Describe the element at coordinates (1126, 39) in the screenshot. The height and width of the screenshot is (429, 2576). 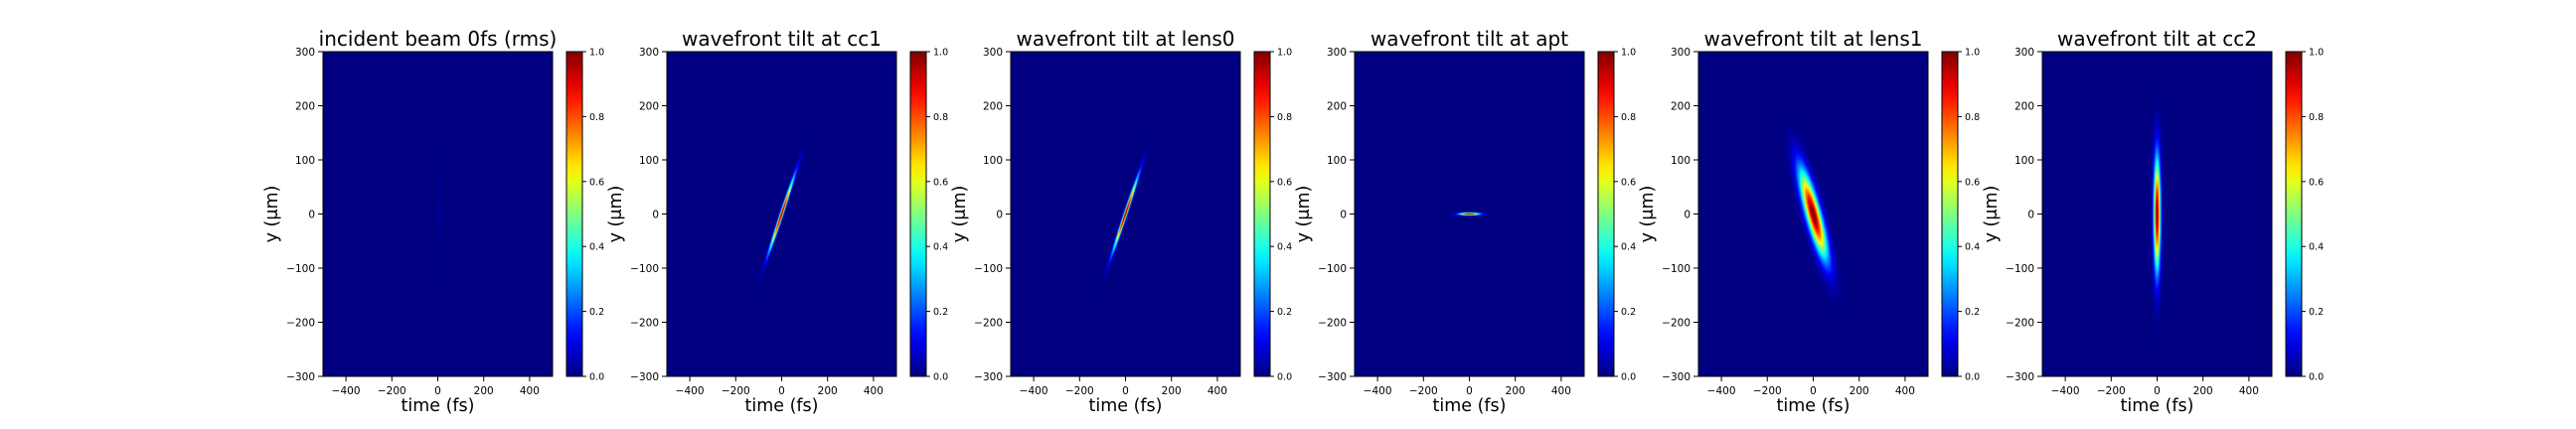
I see `panel-title: wavefront tilt at lens0` at that location.